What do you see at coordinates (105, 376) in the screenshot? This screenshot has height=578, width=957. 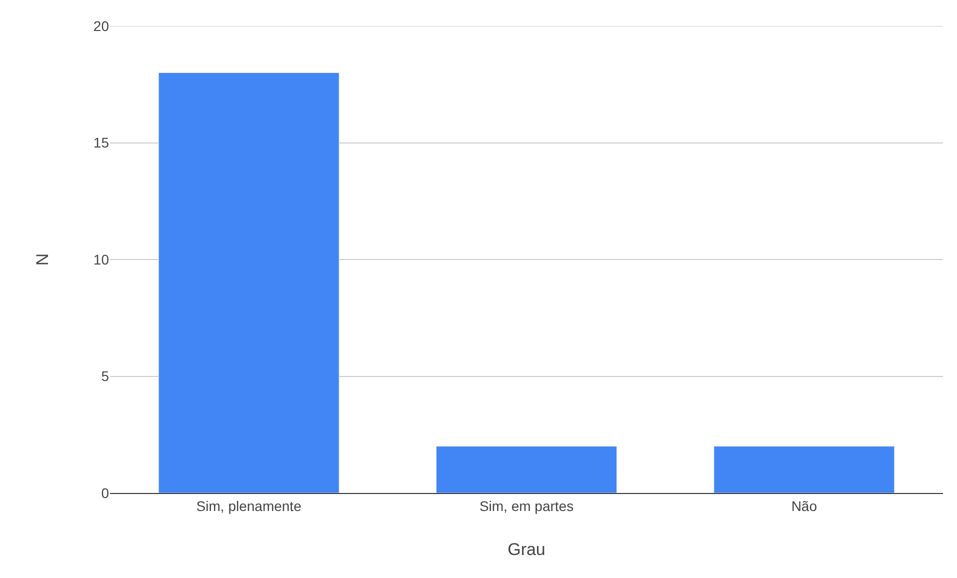 I see `y-tick-label: 5` at bounding box center [105, 376].